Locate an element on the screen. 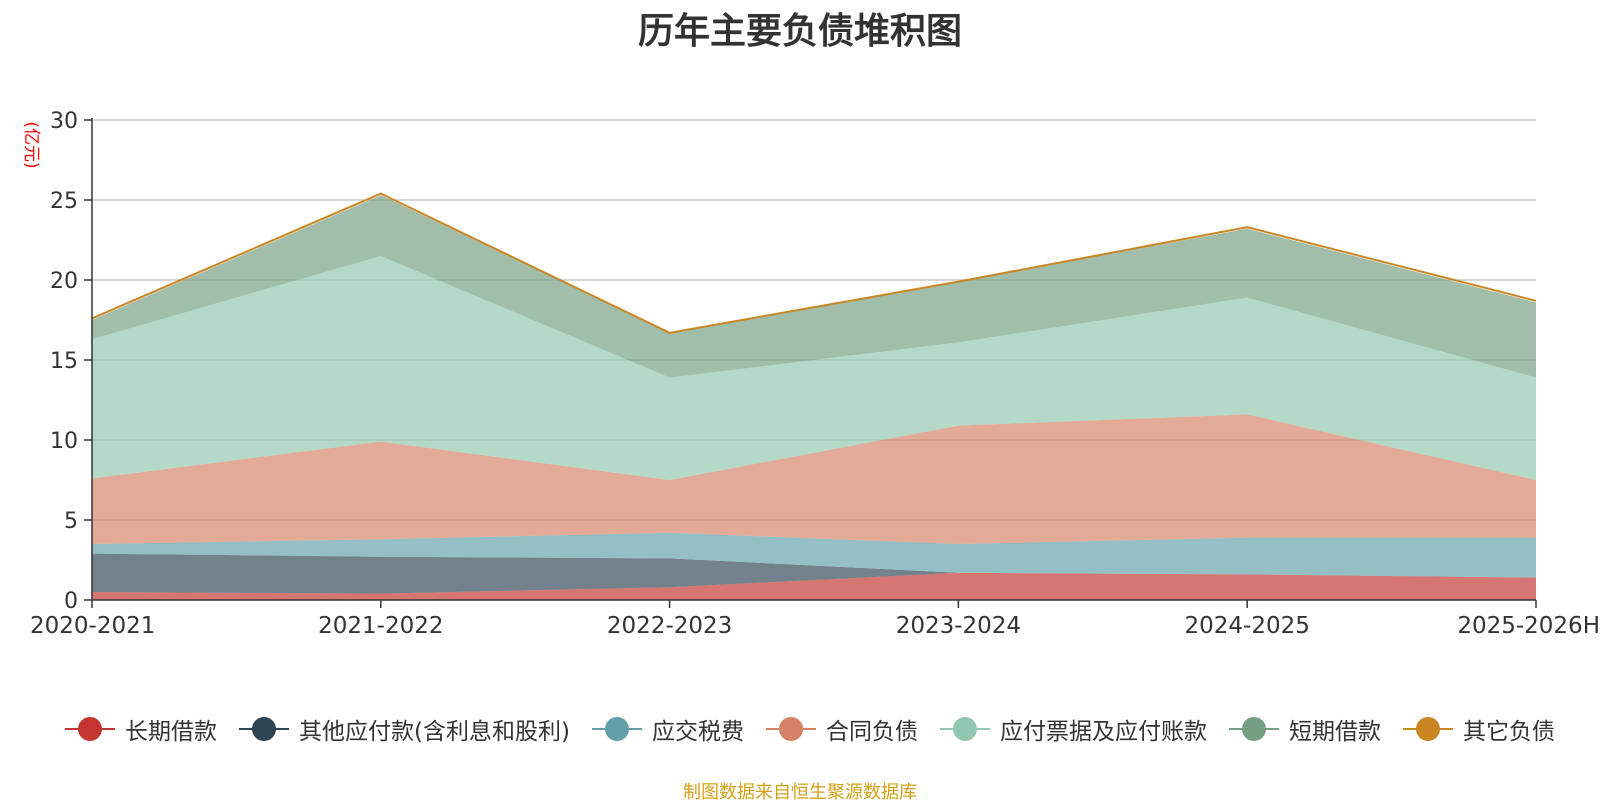  legend-item: 其他应付款(含利息和股利) is located at coordinates (404, 729).